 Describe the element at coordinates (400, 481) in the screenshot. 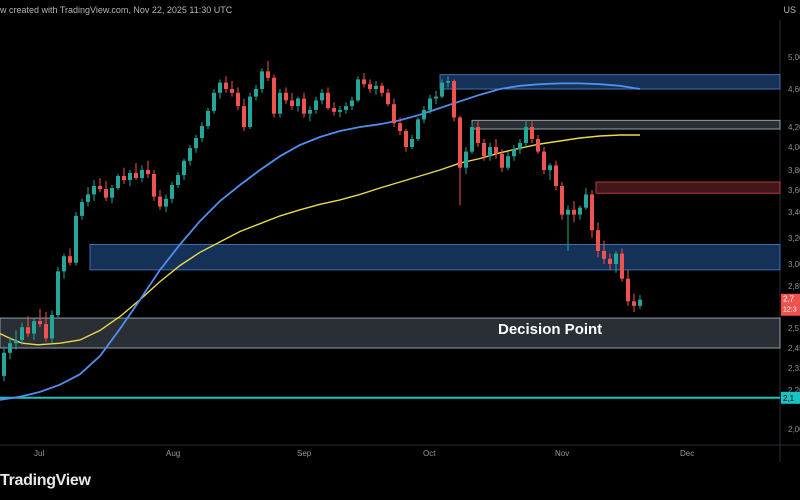

I see `footer: TradingView` at that location.